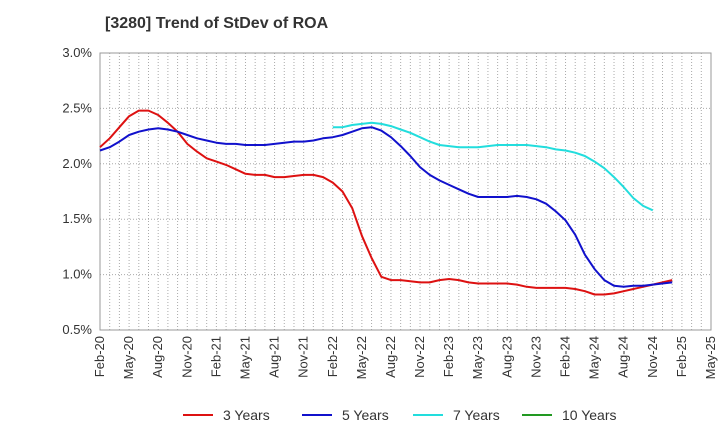  I want to click on x-tick-label: Aug-23, so click(506, 357).